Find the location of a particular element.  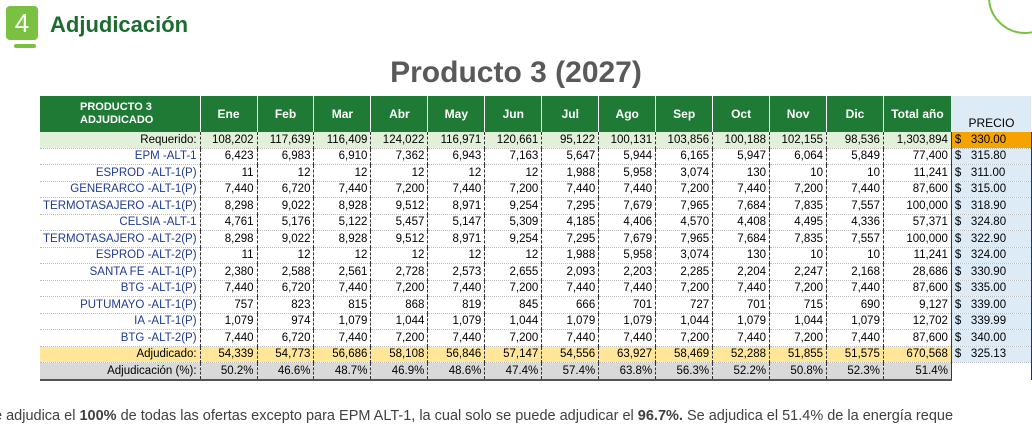

month-value-cell: 52.3% is located at coordinates (855, 371).